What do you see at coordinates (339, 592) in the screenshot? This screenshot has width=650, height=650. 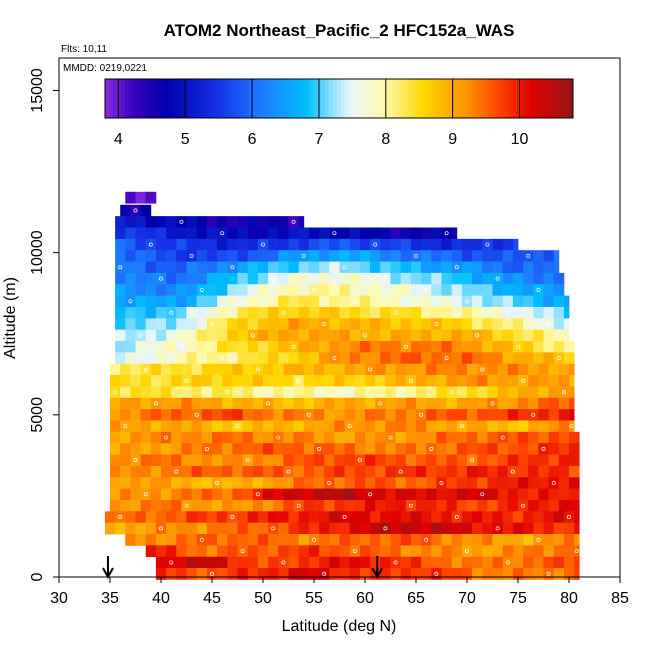 I see `x-axis: 30 35 40 45 50 55 60 65 70 75 80 85` at bounding box center [339, 592].